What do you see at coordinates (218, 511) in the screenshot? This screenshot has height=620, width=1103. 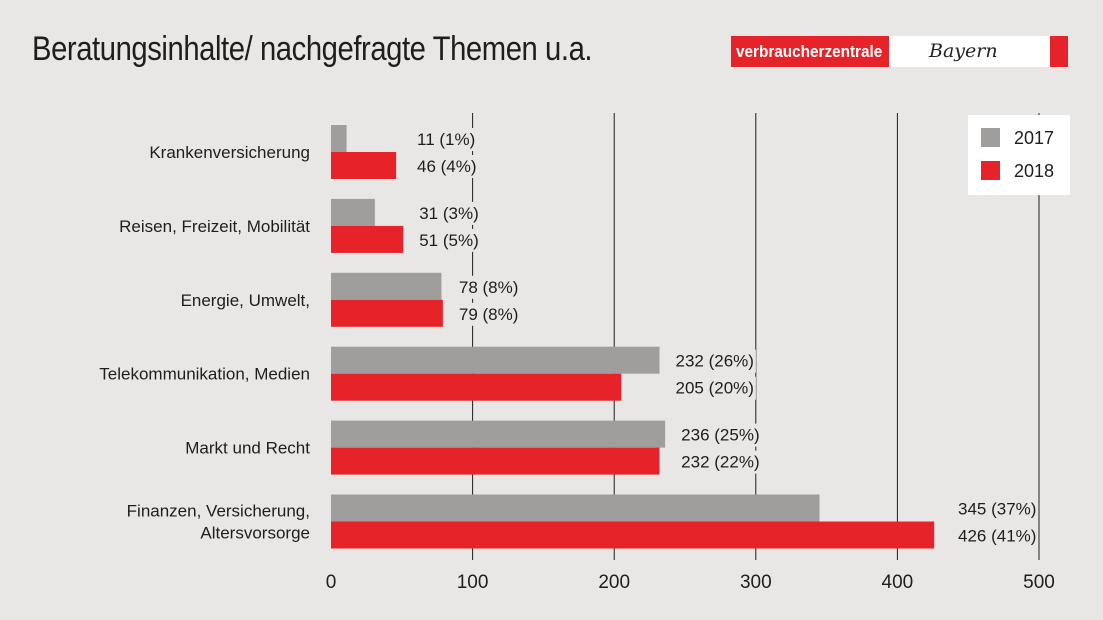 I see `category-label: Finanzen, Versicherung,` at bounding box center [218, 511].